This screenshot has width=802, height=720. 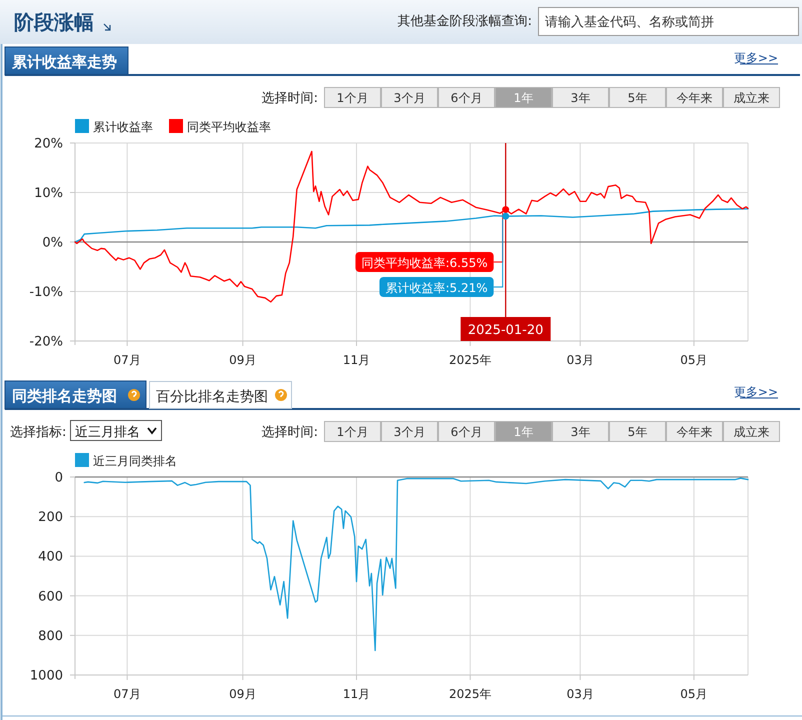 What do you see at coordinates (123, 127) in the screenshot?
I see `legend-label: 累计收益率` at bounding box center [123, 127].